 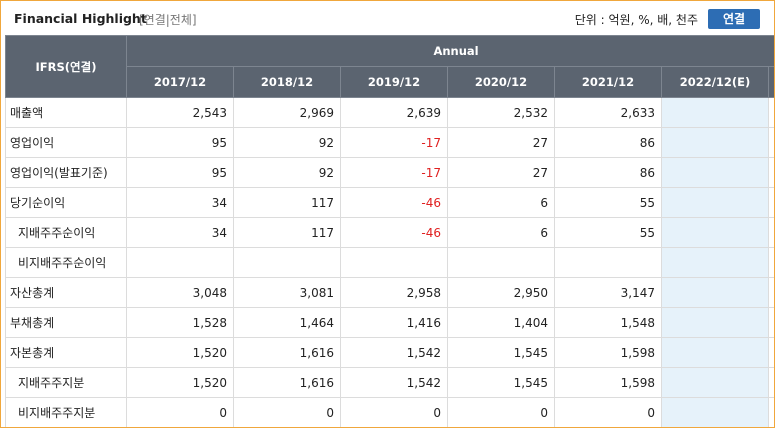 What do you see at coordinates (501, 292) in the screenshot?
I see `value-cell: 2,950` at bounding box center [501, 292].